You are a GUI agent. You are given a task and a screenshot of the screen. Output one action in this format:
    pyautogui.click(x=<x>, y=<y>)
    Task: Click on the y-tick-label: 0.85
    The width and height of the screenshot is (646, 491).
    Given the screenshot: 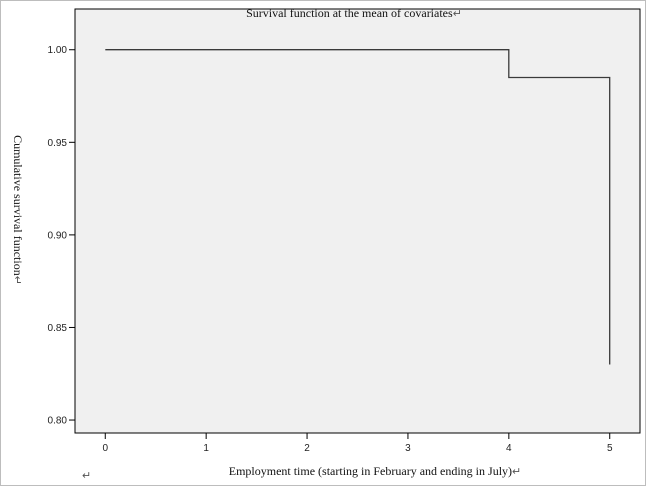 What is the action you would take?
    pyautogui.click(x=58, y=328)
    